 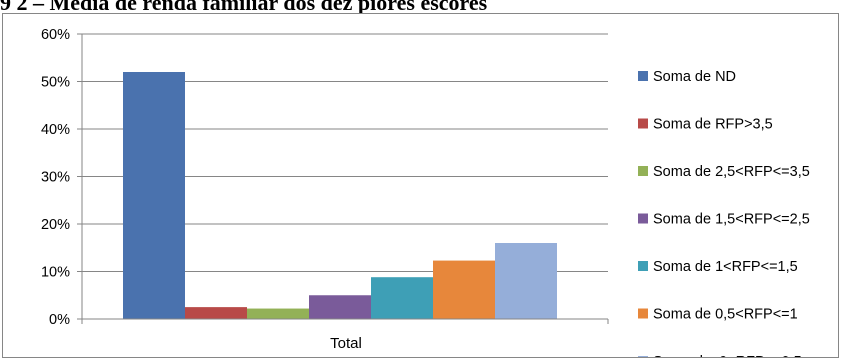 I want to click on legend-item: Soma de RFP>3,5, so click(x=705, y=125).